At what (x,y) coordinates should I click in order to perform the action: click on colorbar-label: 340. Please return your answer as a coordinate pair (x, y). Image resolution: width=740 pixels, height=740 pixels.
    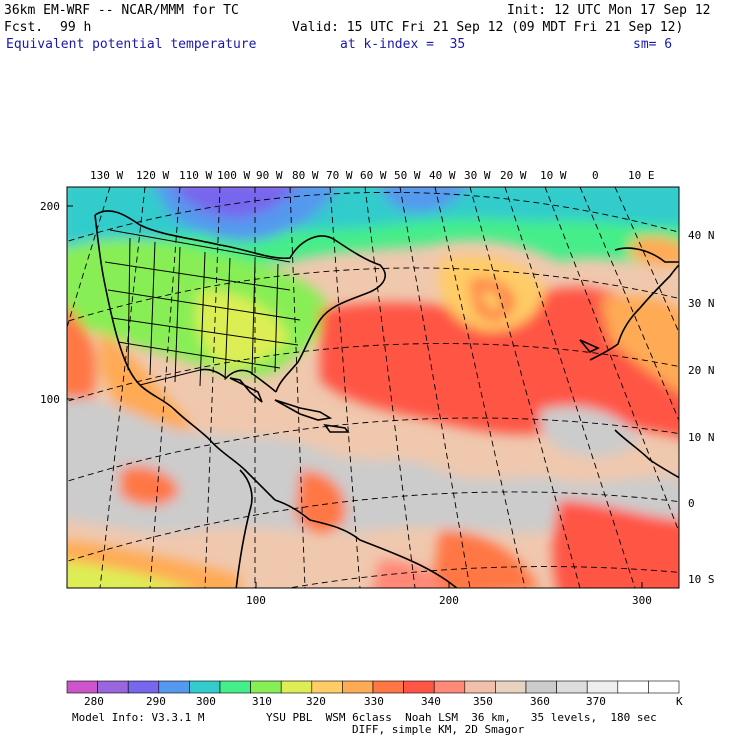
    Looking at the image, I should click on (431, 701).